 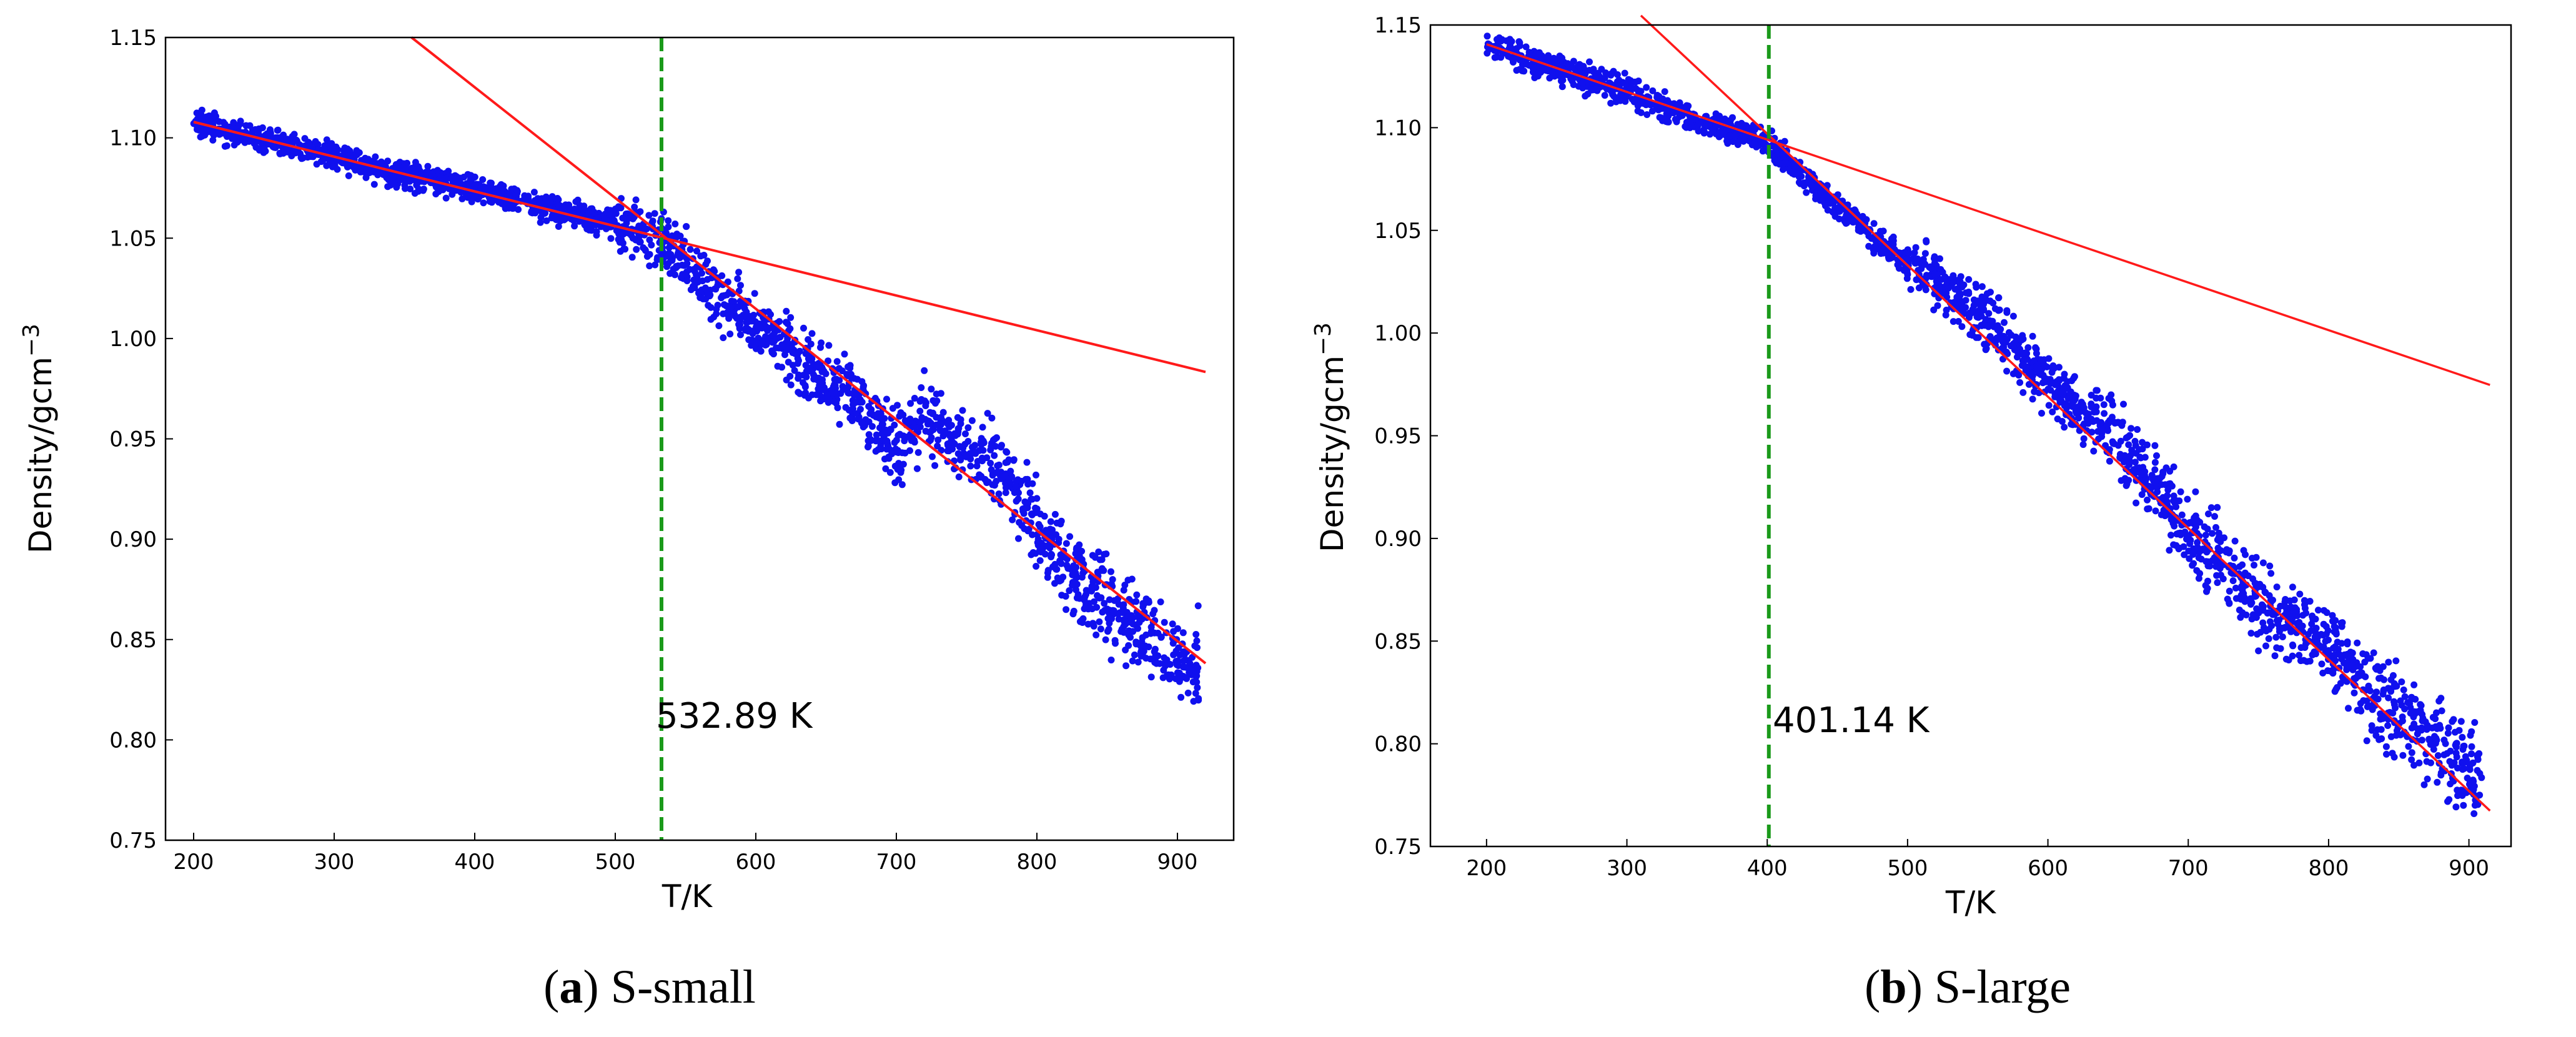 What do you see at coordinates (1323, 339) in the screenshot?
I see `panel-b-y-axis-label-exponent: −3` at bounding box center [1323, 339].